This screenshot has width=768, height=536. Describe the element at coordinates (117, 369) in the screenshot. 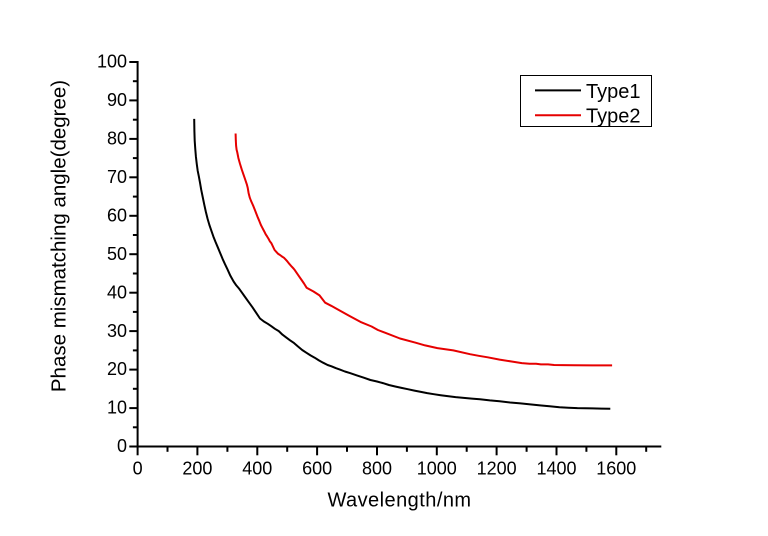

I see `svg-text: 20` at that location.